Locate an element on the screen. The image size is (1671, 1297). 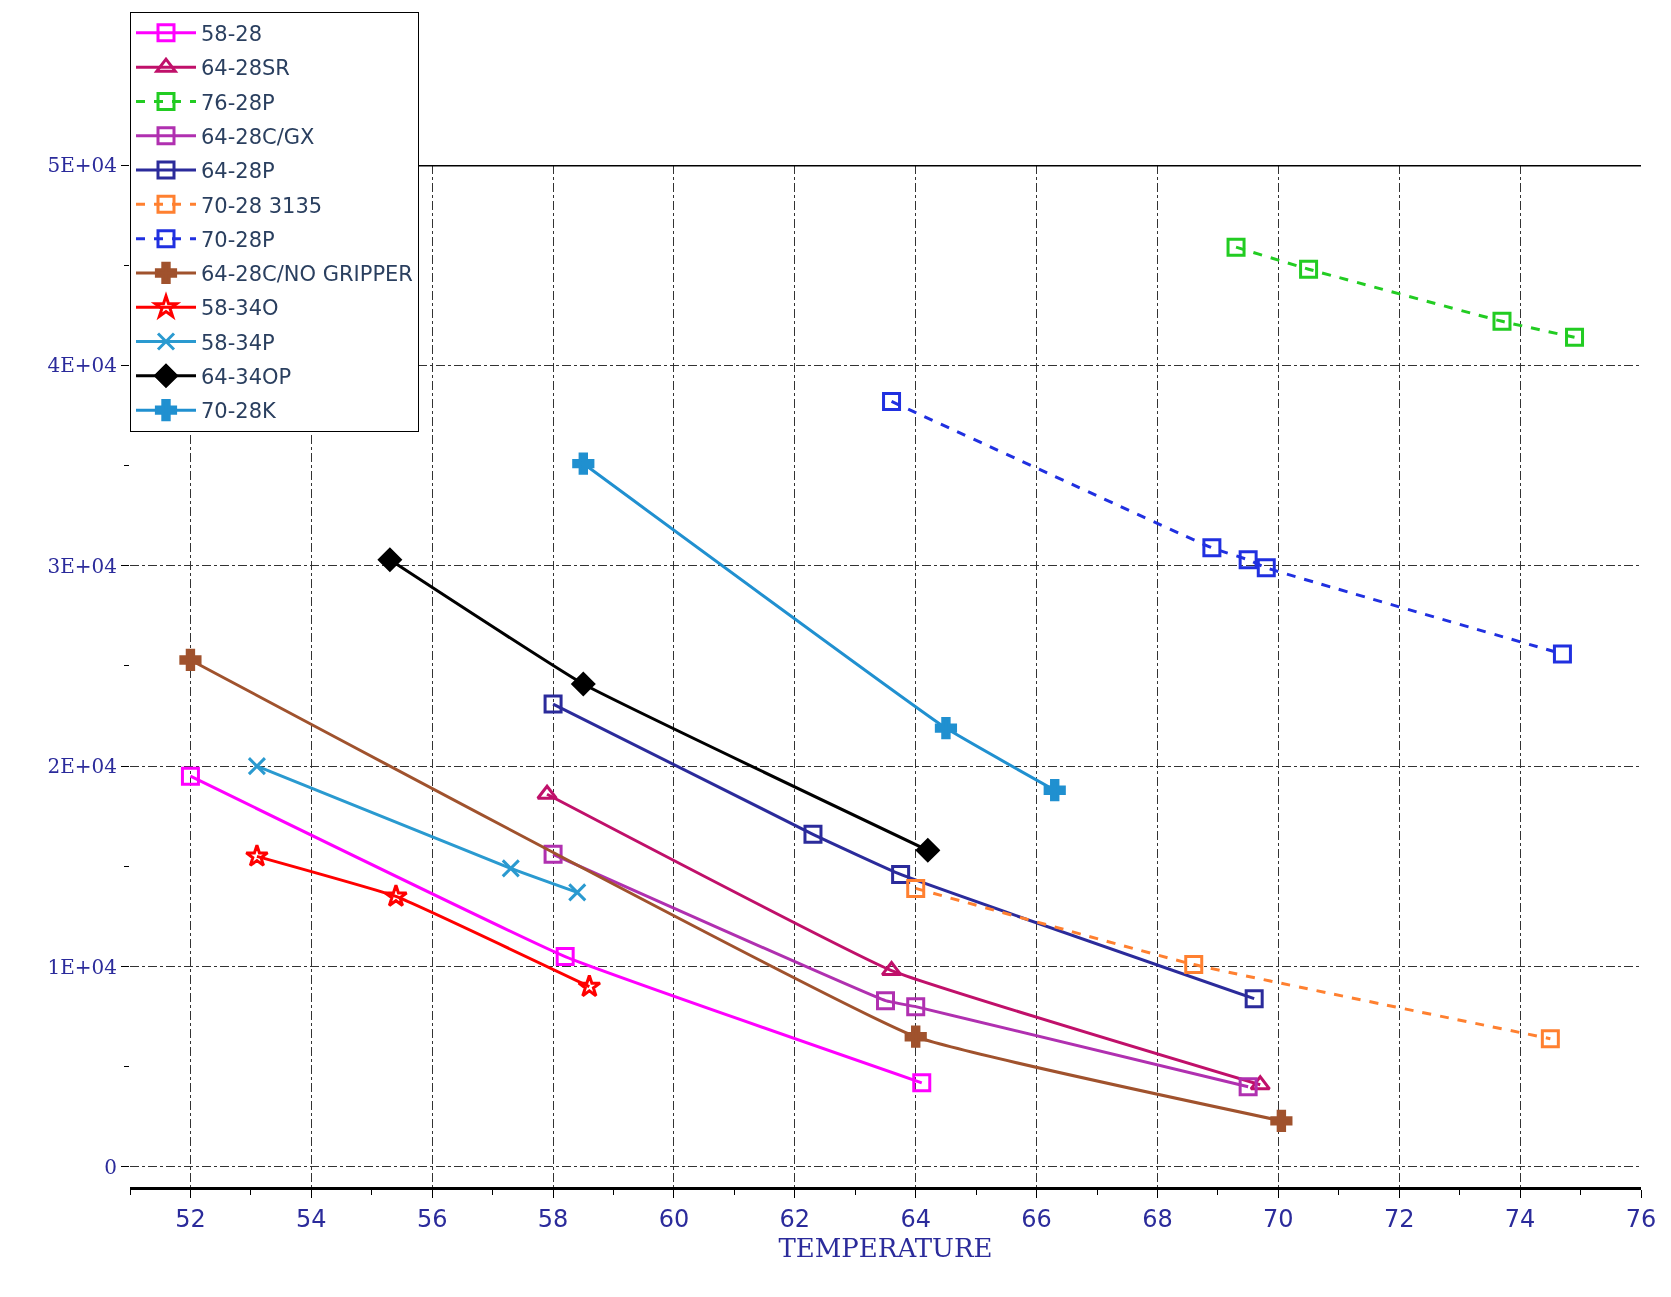
x-tick-label: 54 is located at coordinates (311, 1218).